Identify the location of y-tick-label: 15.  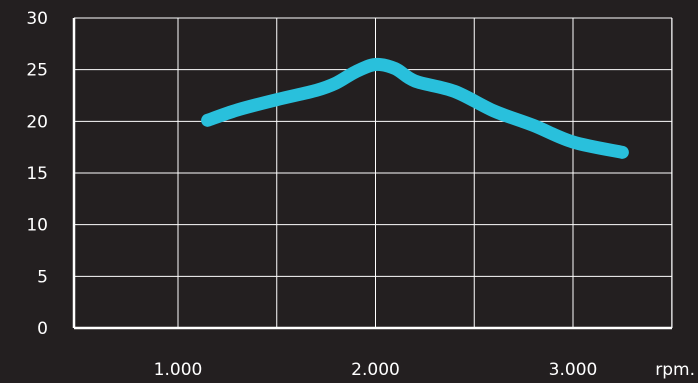
(37, 174).